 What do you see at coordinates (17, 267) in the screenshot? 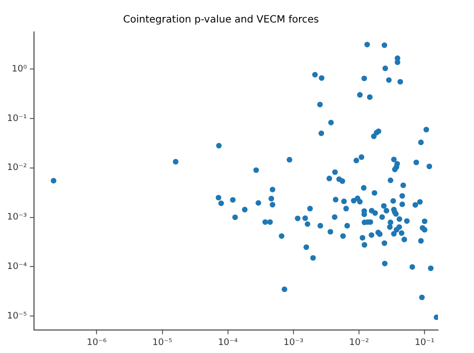
I see `y-tick-label: 10⁻⁴` at bounding box center [17, 267].